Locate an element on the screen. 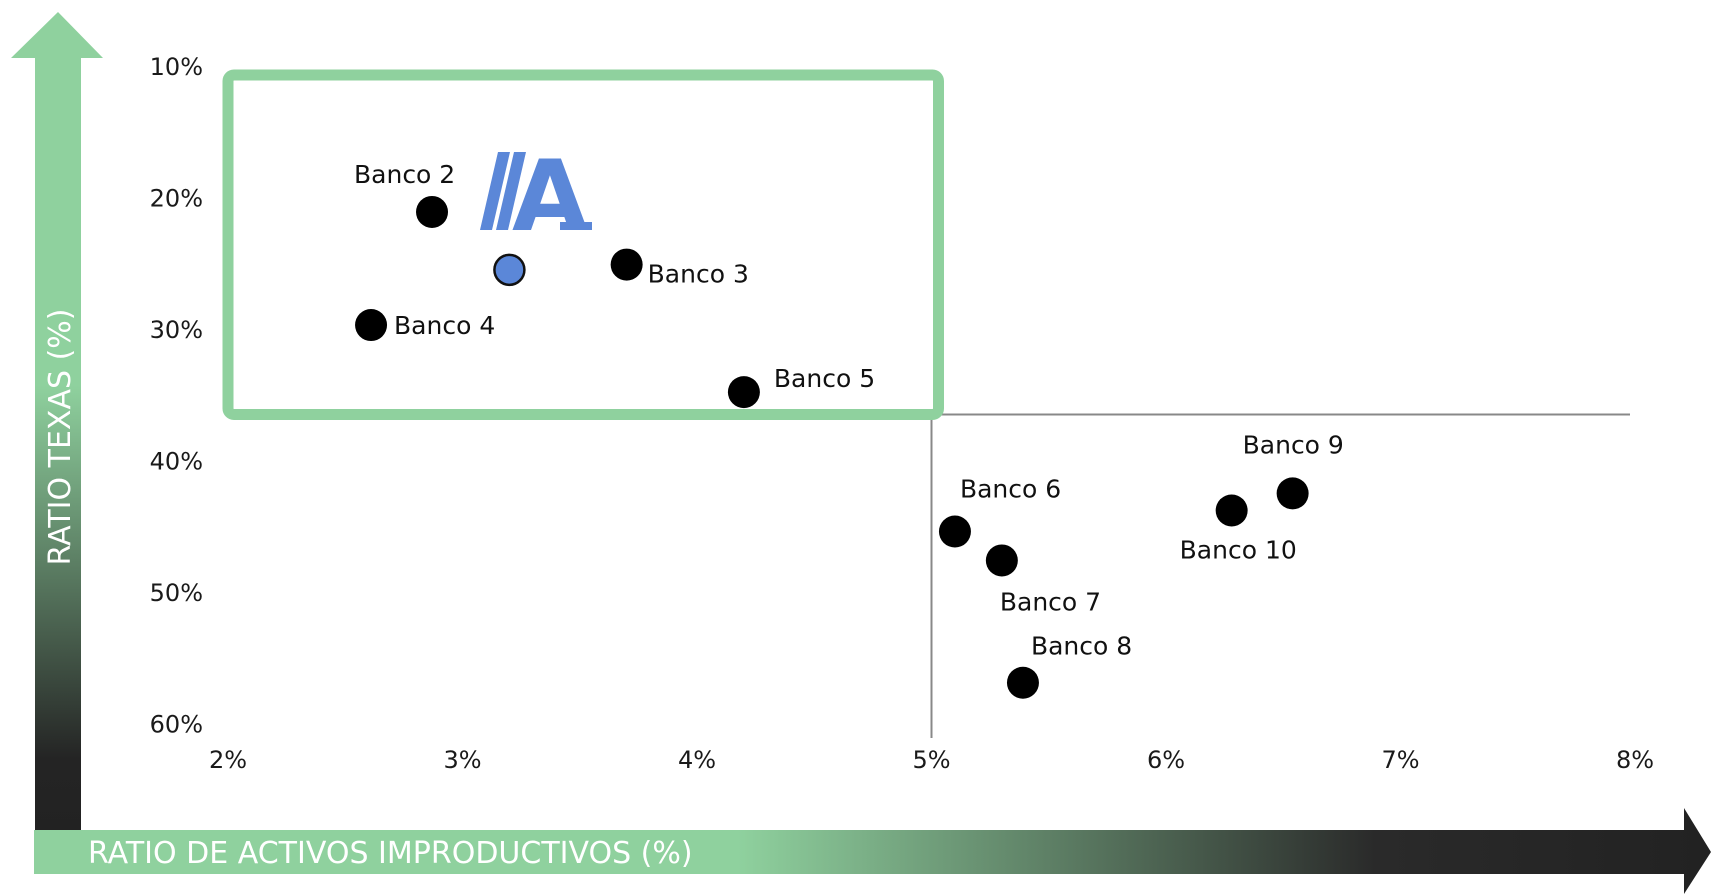  point-label: Banco 7 is located at coordinates (1050, 601).